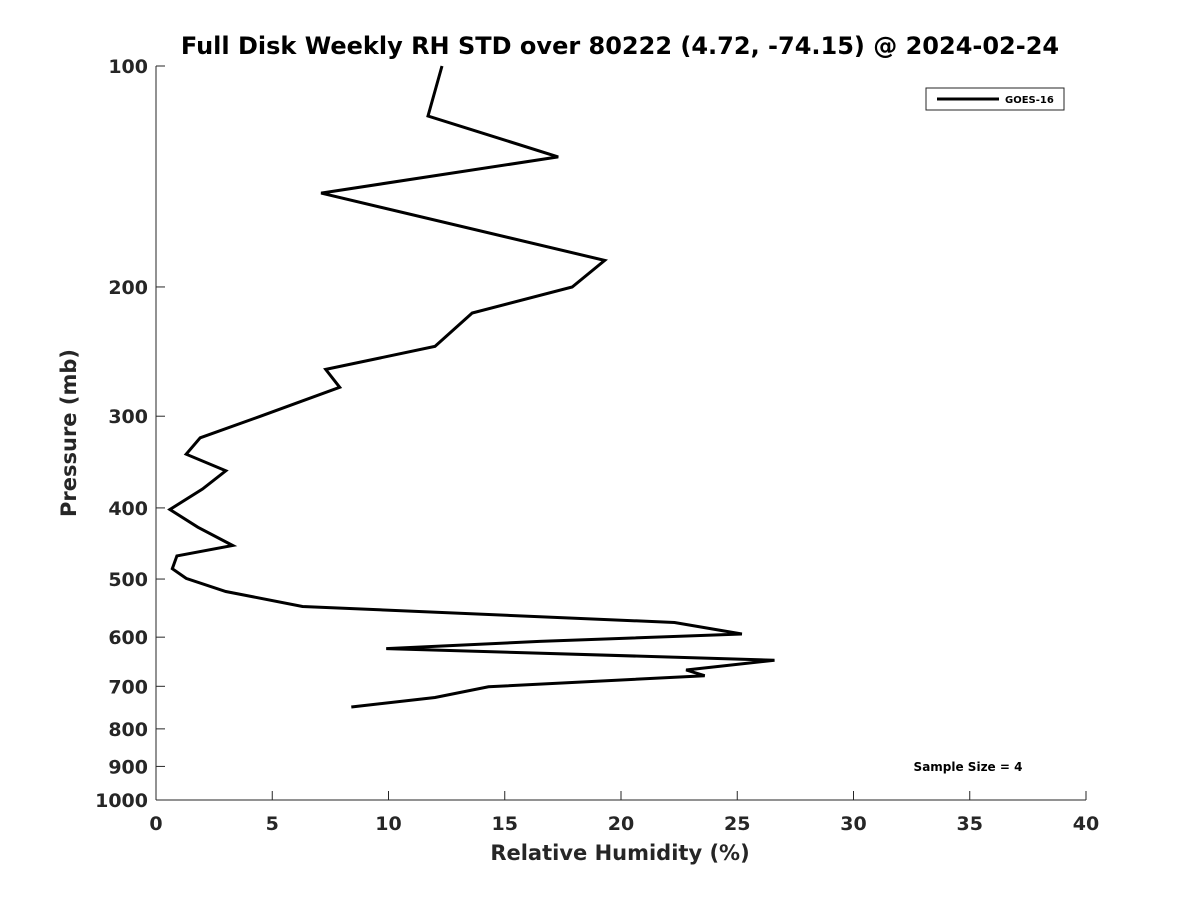  I want to click on y-axis-label: Pressure (mb), so click(69, 433).